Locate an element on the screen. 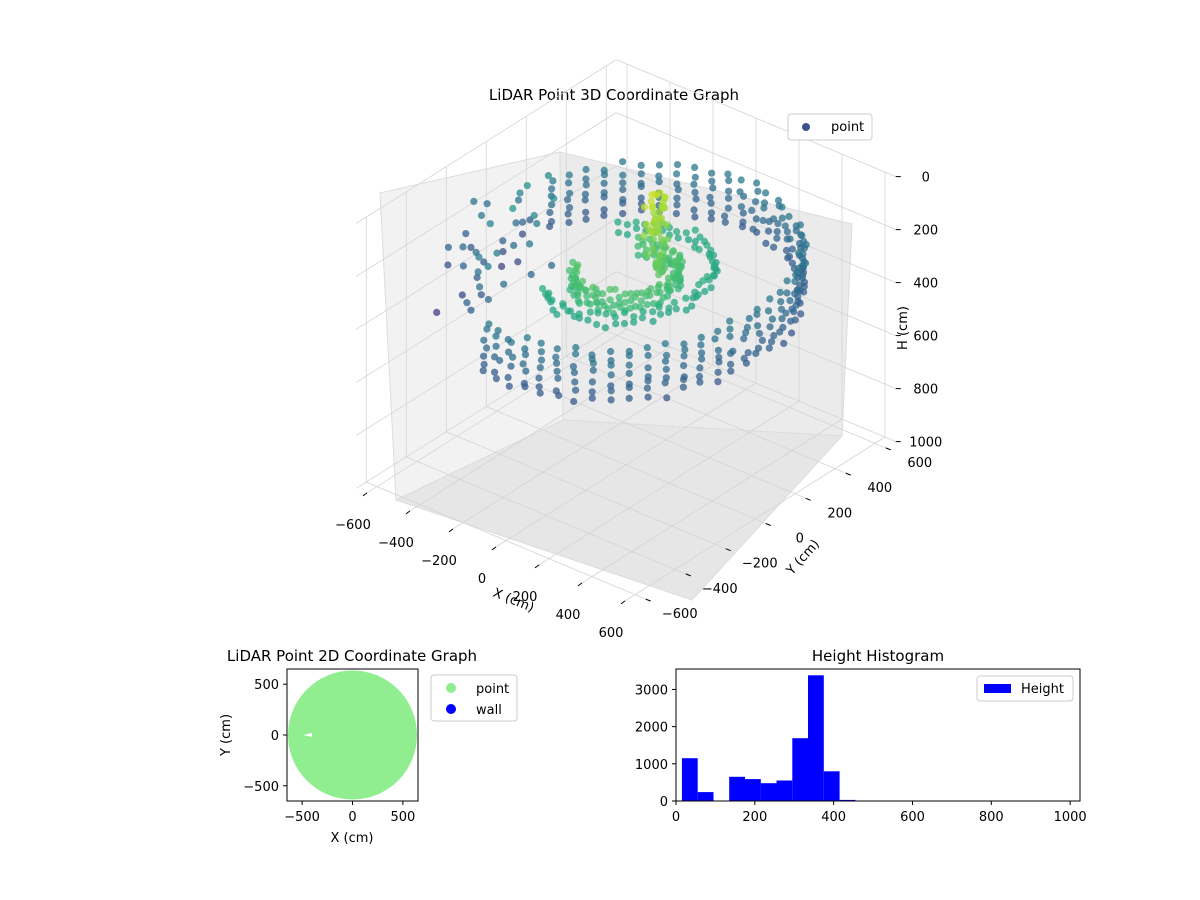 The image size is (1200, 900). y-tick-label-3d: 0 is located at coordinates (800, 539).